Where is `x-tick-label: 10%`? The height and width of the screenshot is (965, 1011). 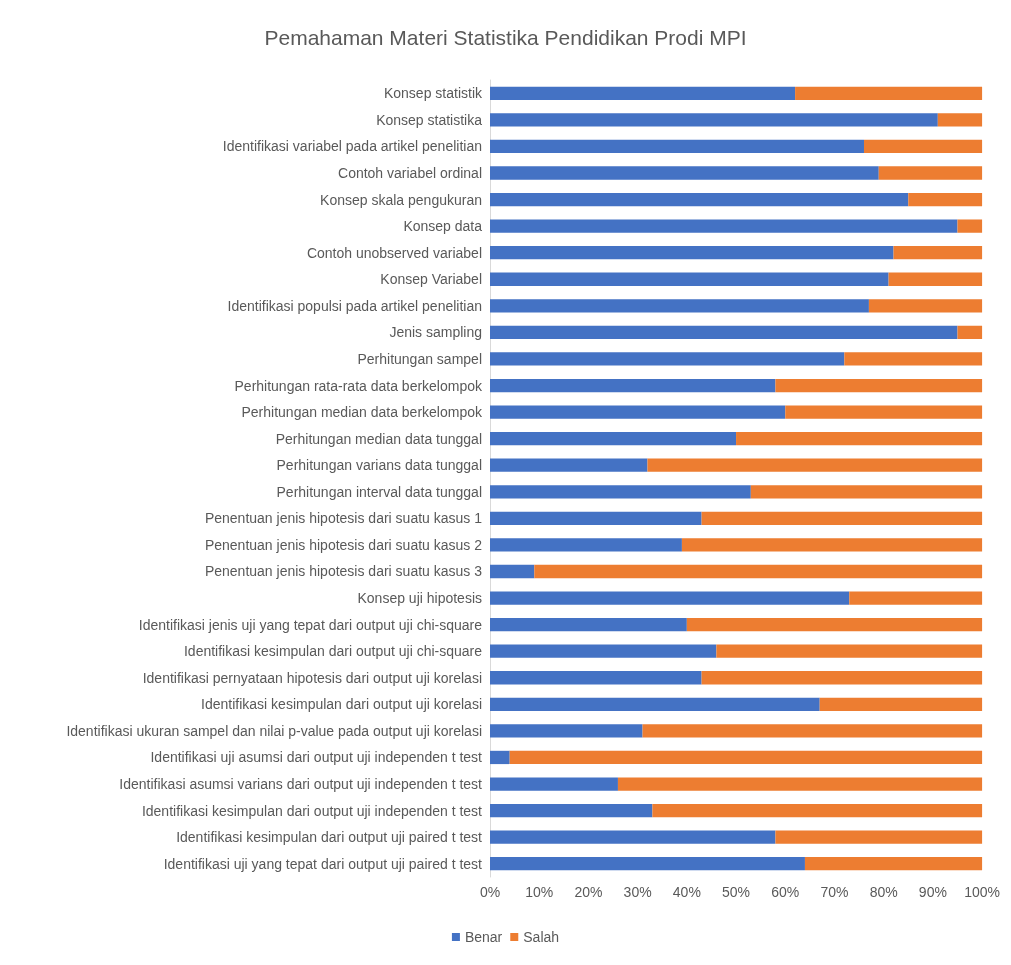 x-tick-label: 10% is located at coordinates (539, 892).